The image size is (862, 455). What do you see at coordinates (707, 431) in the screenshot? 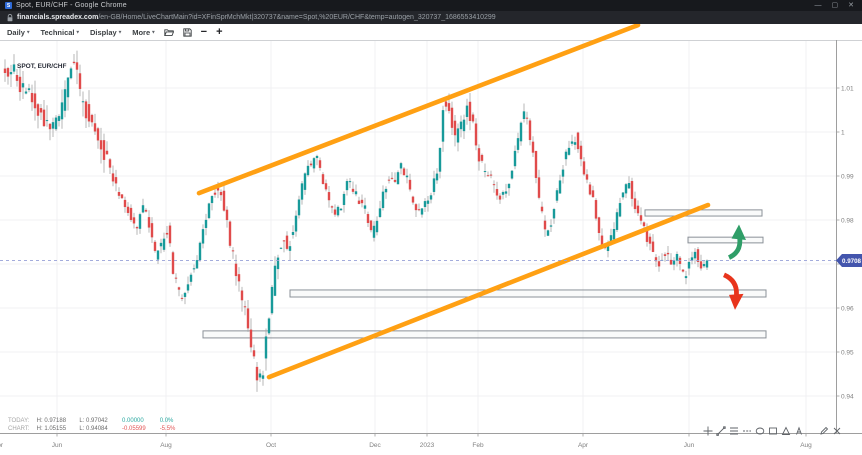
I see `tool-crosshair-icon` at bounding box center [707, 431].